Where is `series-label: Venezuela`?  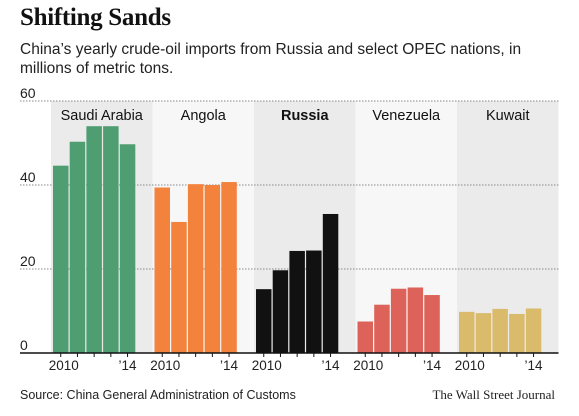 series-label: Venezuela is located at coordinates (406, 116).